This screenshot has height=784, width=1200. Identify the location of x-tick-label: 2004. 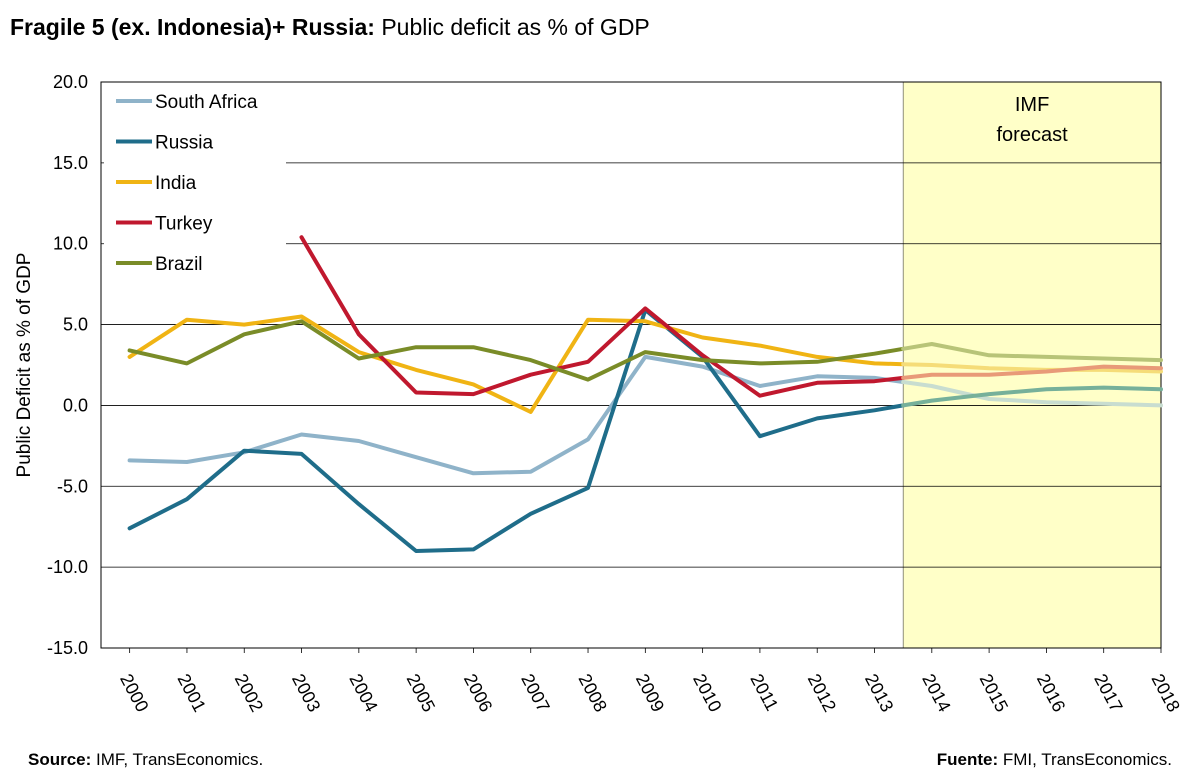
(363, 692).